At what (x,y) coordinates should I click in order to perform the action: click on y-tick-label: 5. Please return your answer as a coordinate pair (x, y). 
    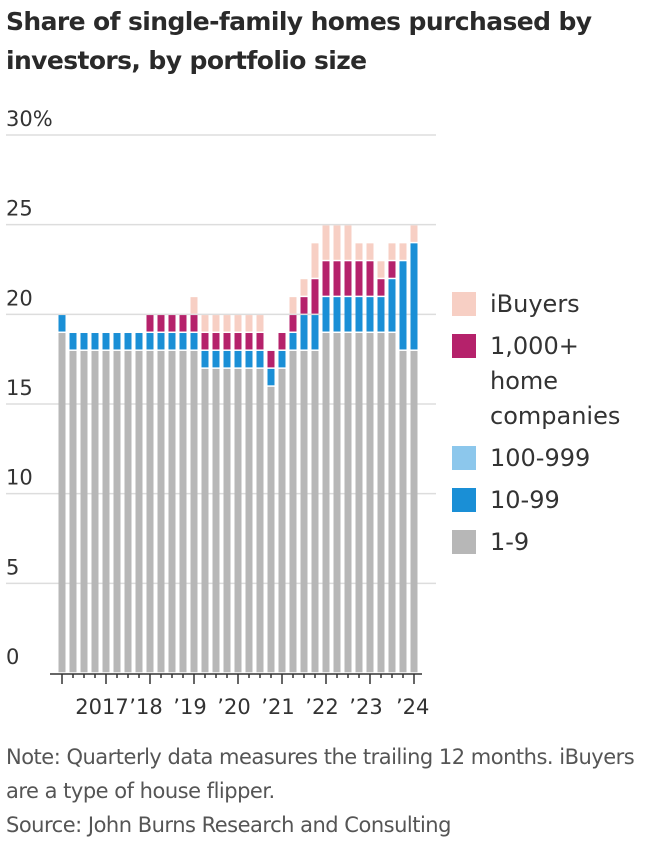
    Looking at the image, I should click on (12, 567).